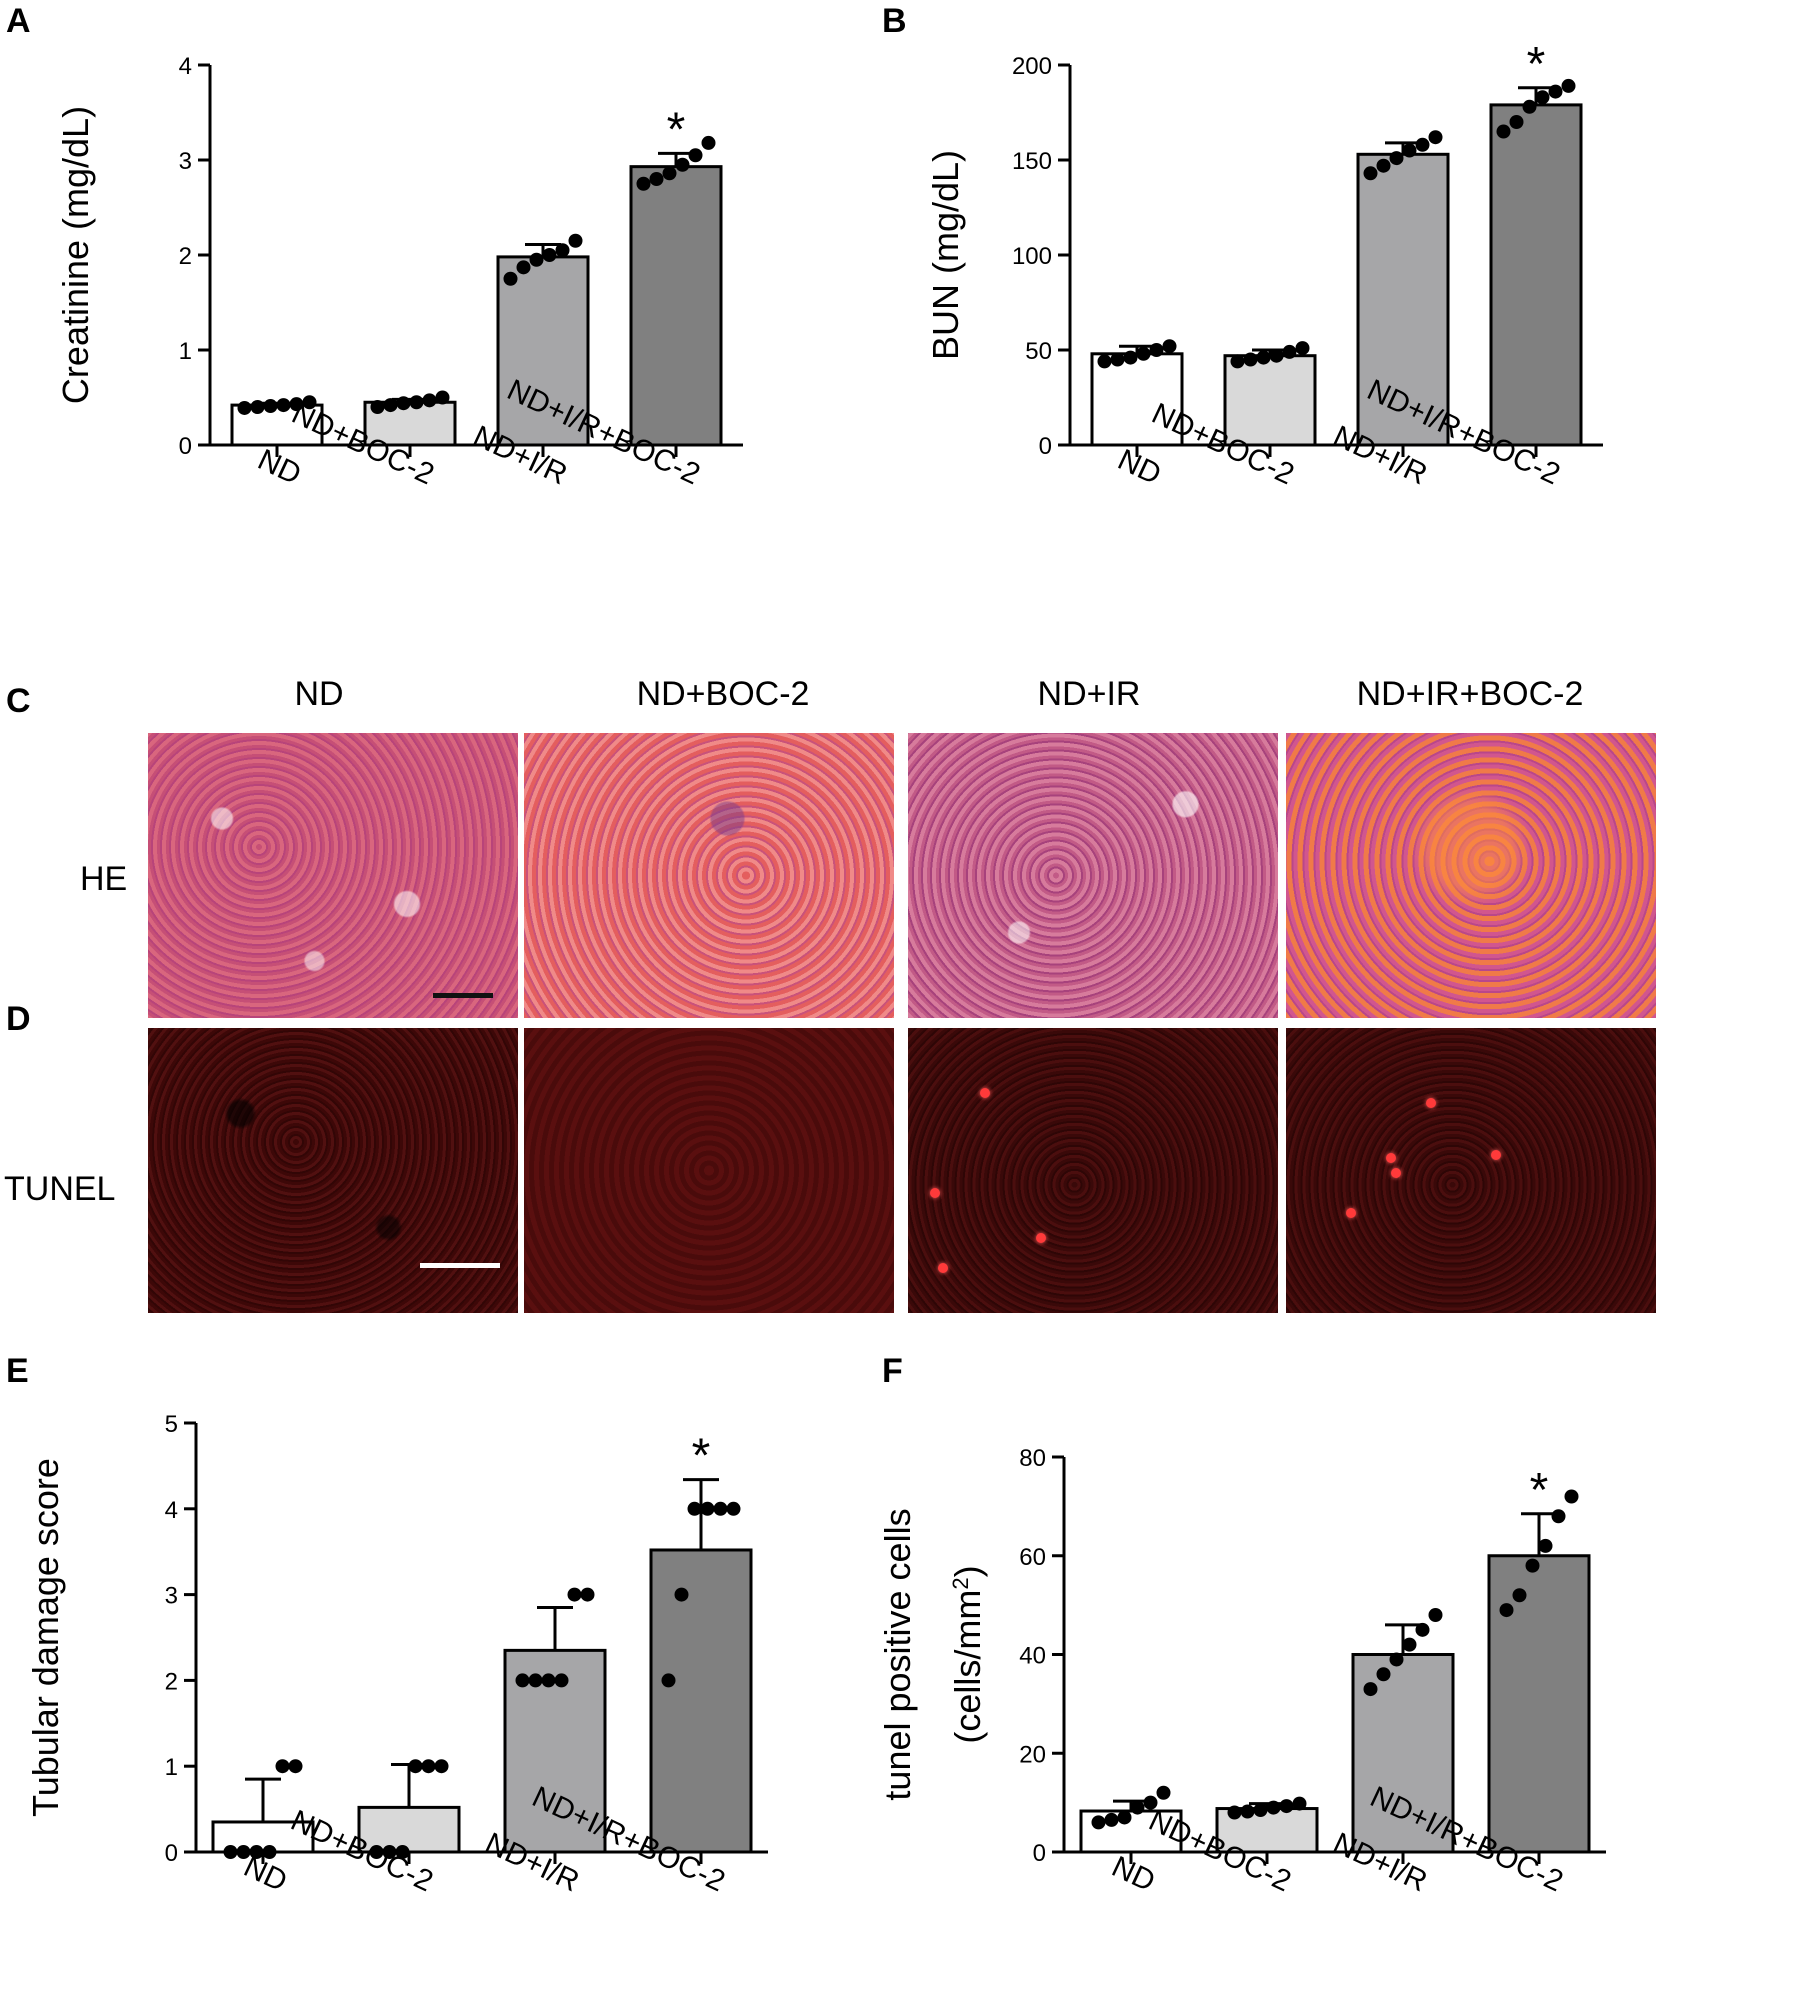  I want to click on y-axis-label: BUN (mg/dL), so click(945, 255).